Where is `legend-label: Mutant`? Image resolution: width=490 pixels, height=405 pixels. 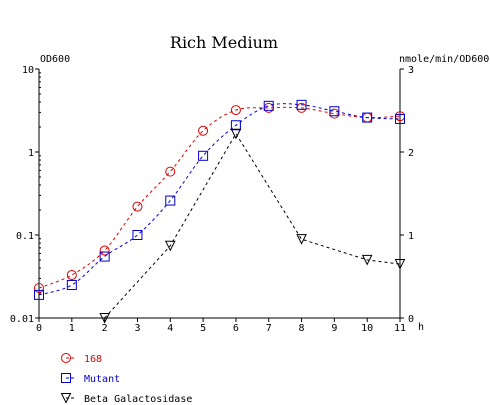
legend-label: Mutant is located at coordinates (102, 379).